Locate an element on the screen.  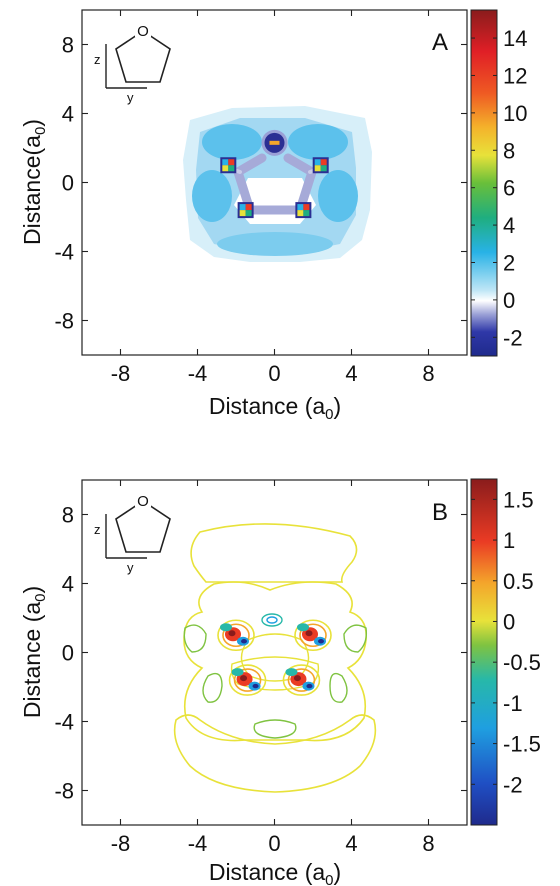
colorbar-tick-label-a: 2 is located at coordinates (509, 262).